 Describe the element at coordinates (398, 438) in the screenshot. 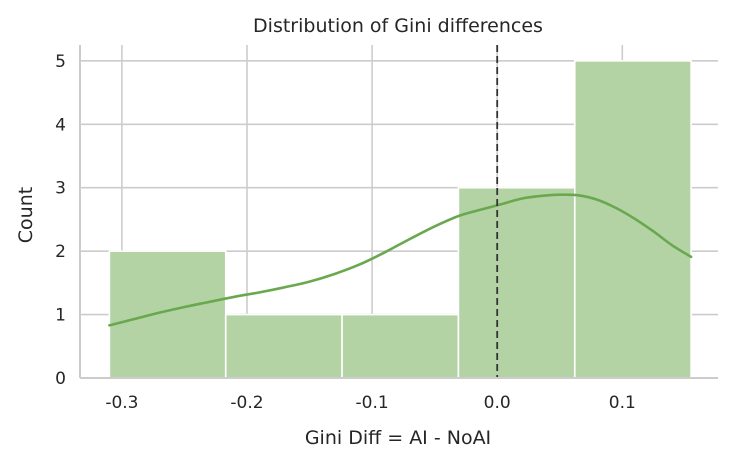

I see `x-axis-label: Gini Diff = AI - NoAI` at that location.